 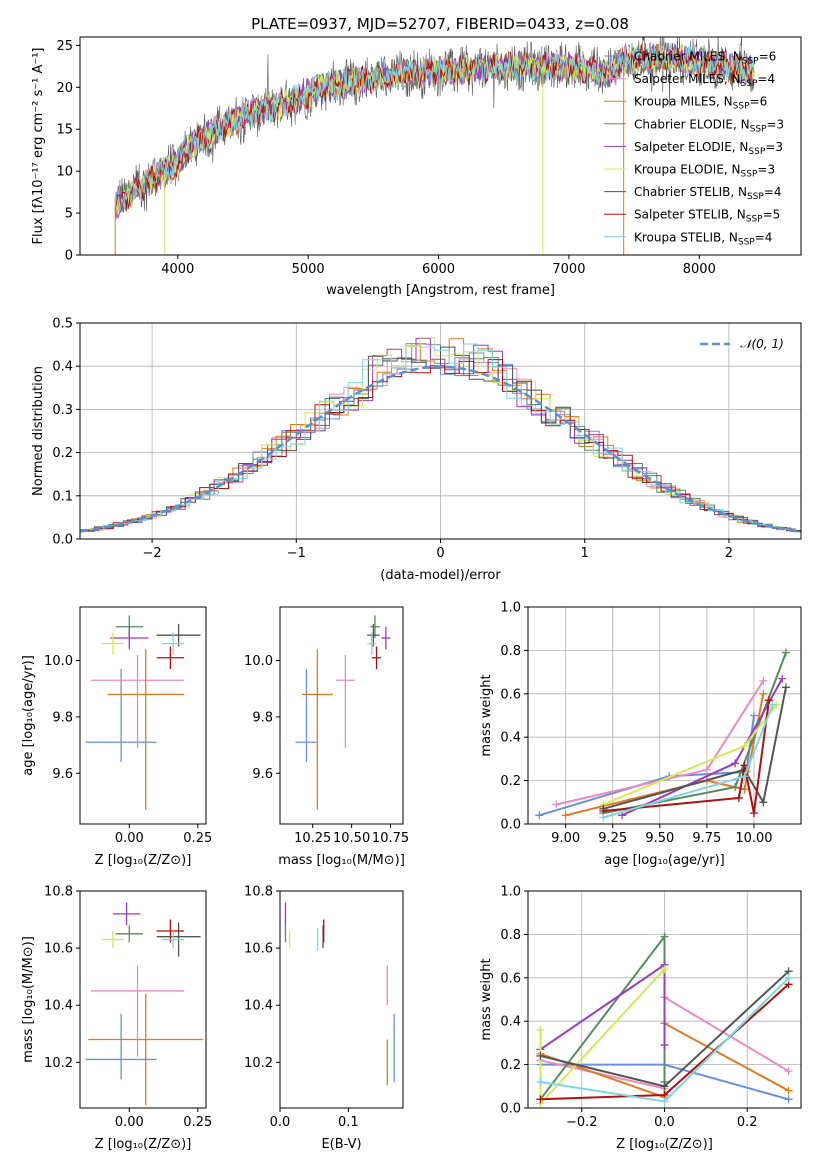 I want to click on legend-entry: Chabrier MILES, NSSP=6, so click(x=705, y=58).